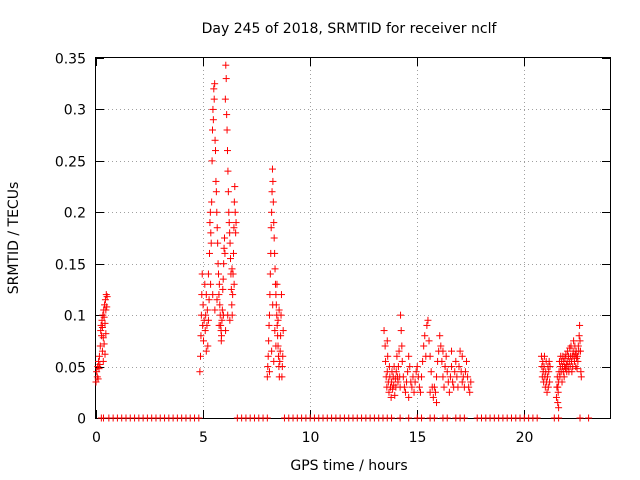 The image size is (640, 480). I want to click on x-tick-labels: 0 5 10 15 20, so click(312, 438).